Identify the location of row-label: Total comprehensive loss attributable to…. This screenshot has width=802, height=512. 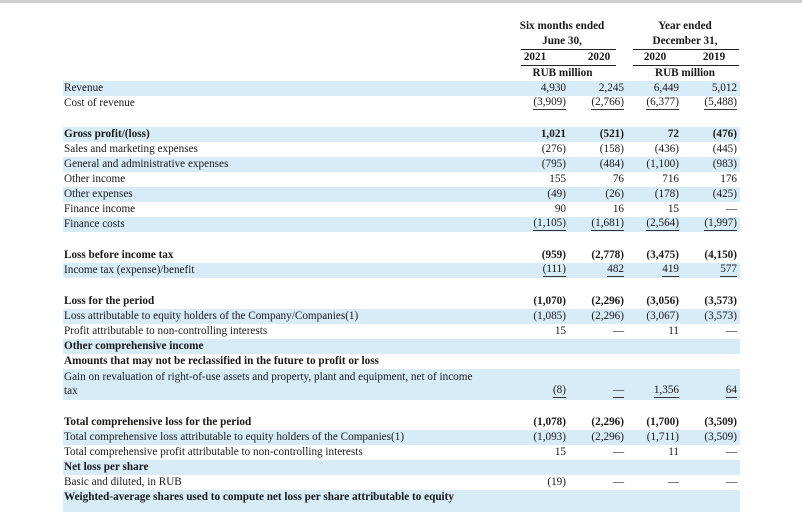
(234, 437).